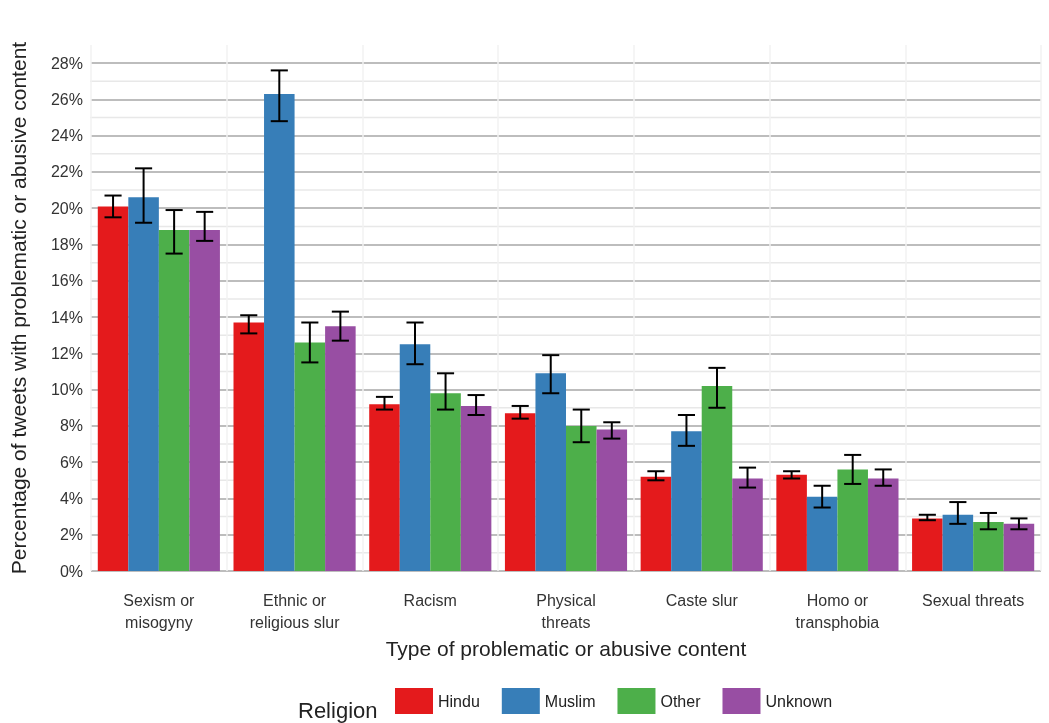  What do you see at coordinates (71, 462) in the screenshot?
I see `y-tick-label: 6%` at bounding box center [71, 462].